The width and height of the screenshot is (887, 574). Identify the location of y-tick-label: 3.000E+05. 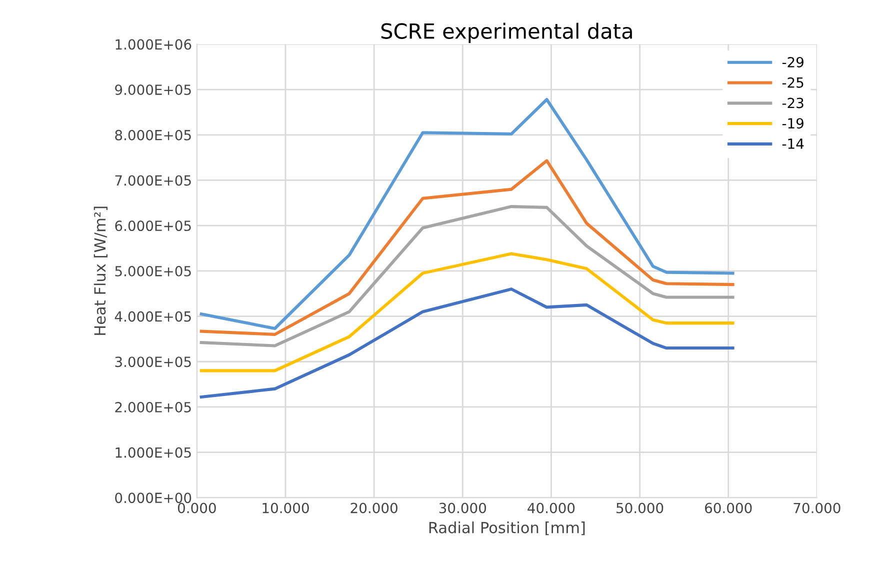
(153, 362).